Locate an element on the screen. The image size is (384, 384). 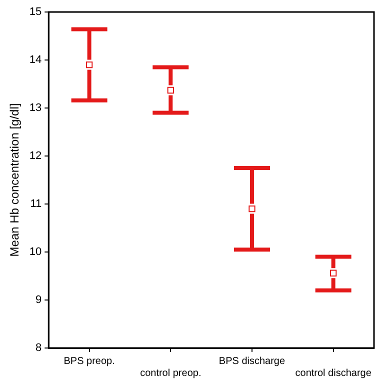
x-tick-label: BPS preop. is located at coordinates (89, 361).